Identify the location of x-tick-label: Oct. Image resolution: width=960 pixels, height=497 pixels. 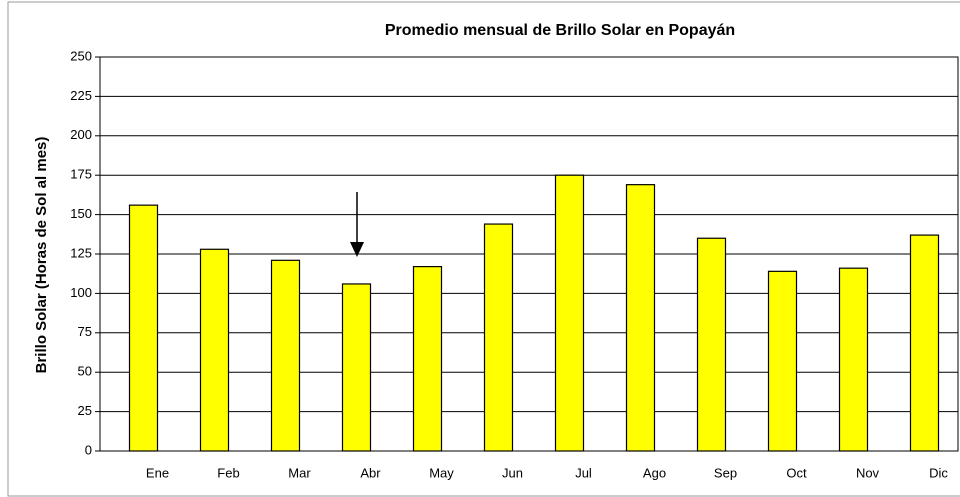
(796, 472).